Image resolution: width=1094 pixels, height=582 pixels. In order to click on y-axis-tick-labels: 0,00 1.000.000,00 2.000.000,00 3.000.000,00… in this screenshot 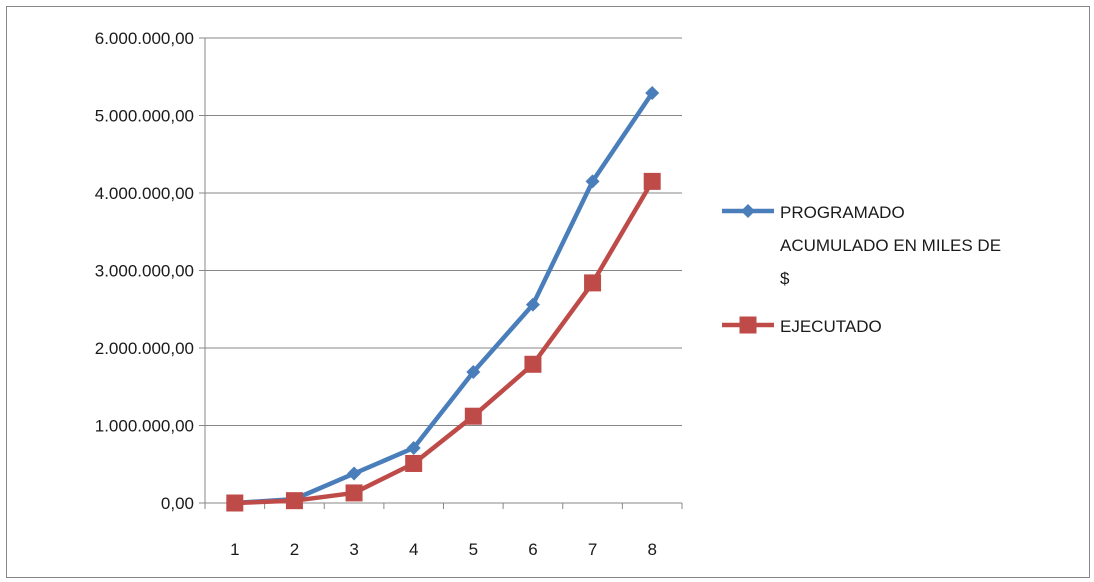, I will do `click(144, 271)`.